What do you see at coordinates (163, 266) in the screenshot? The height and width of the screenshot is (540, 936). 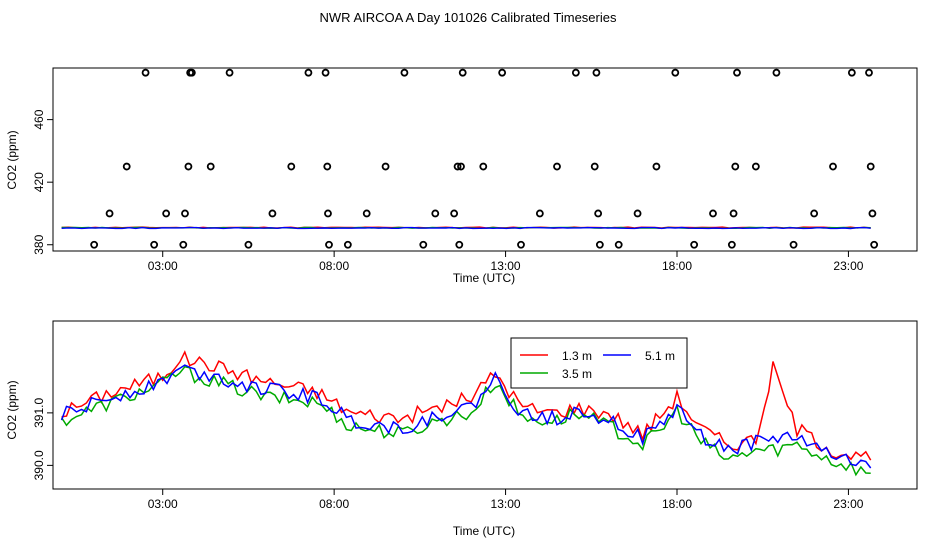 I see `top-x-tick-label: 03:00` at bounding box center [163, 266].